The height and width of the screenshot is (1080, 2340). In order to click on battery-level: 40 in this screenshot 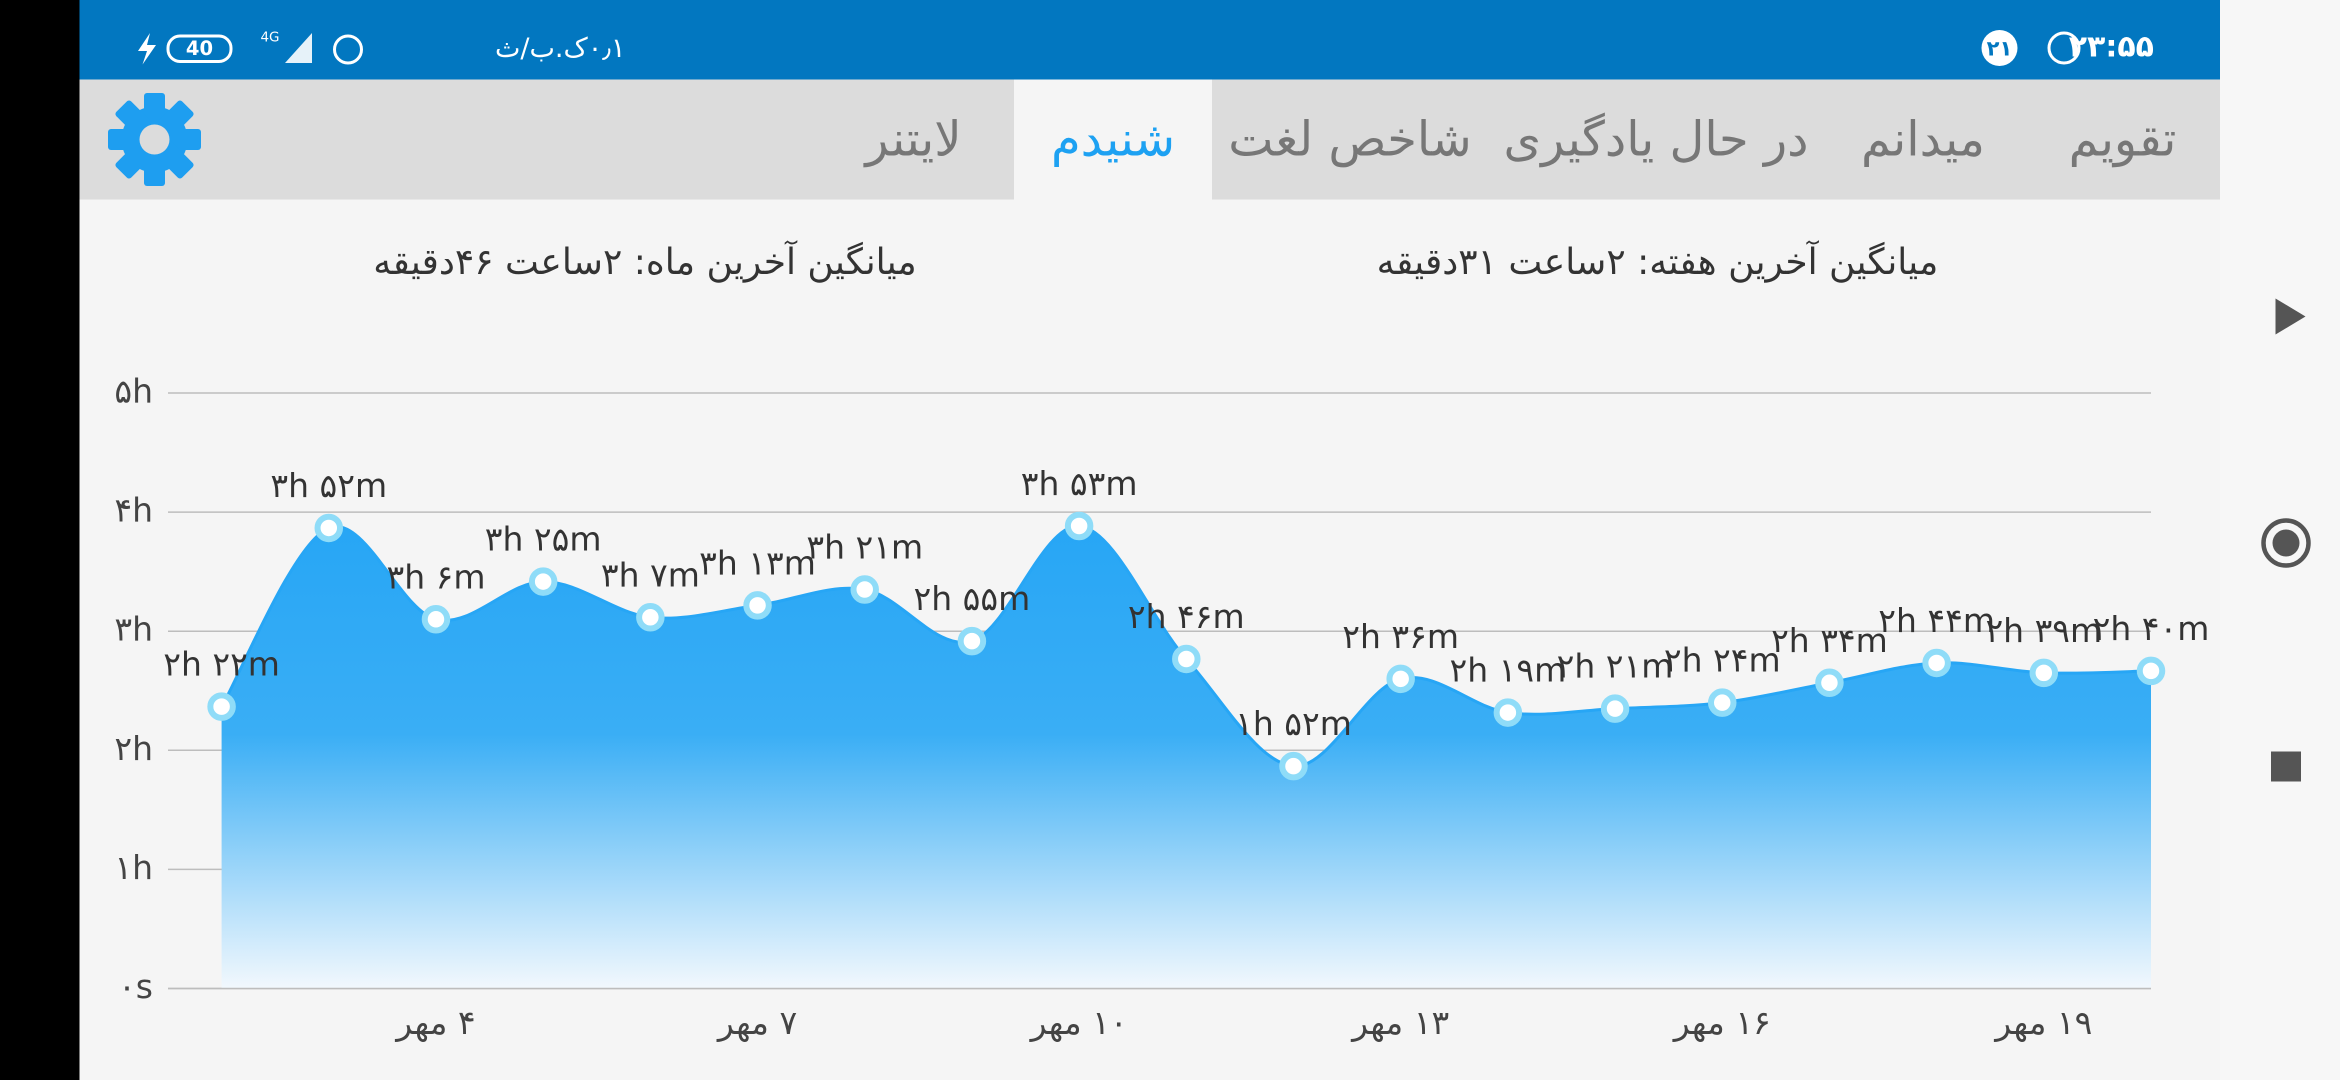, I will do `click(199, 48)`.